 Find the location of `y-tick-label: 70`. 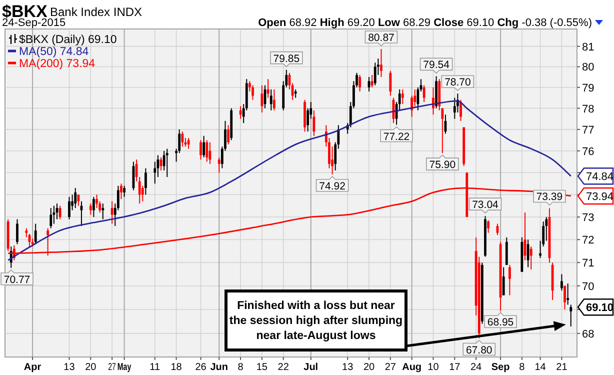

y-tick-label: 70 is located at coordinates (588, 286).